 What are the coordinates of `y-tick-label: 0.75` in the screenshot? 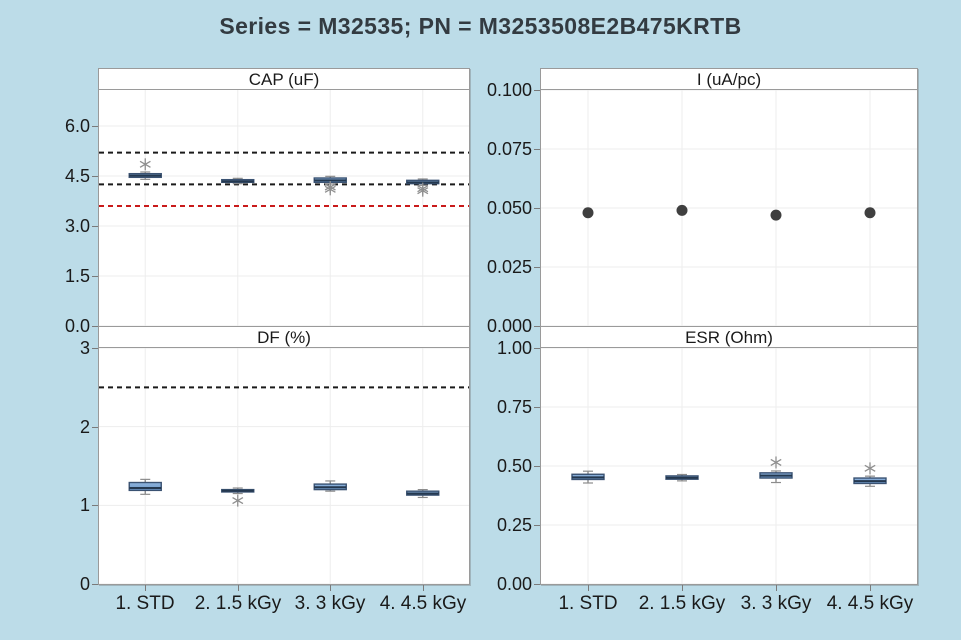 It's located at (514, 407).